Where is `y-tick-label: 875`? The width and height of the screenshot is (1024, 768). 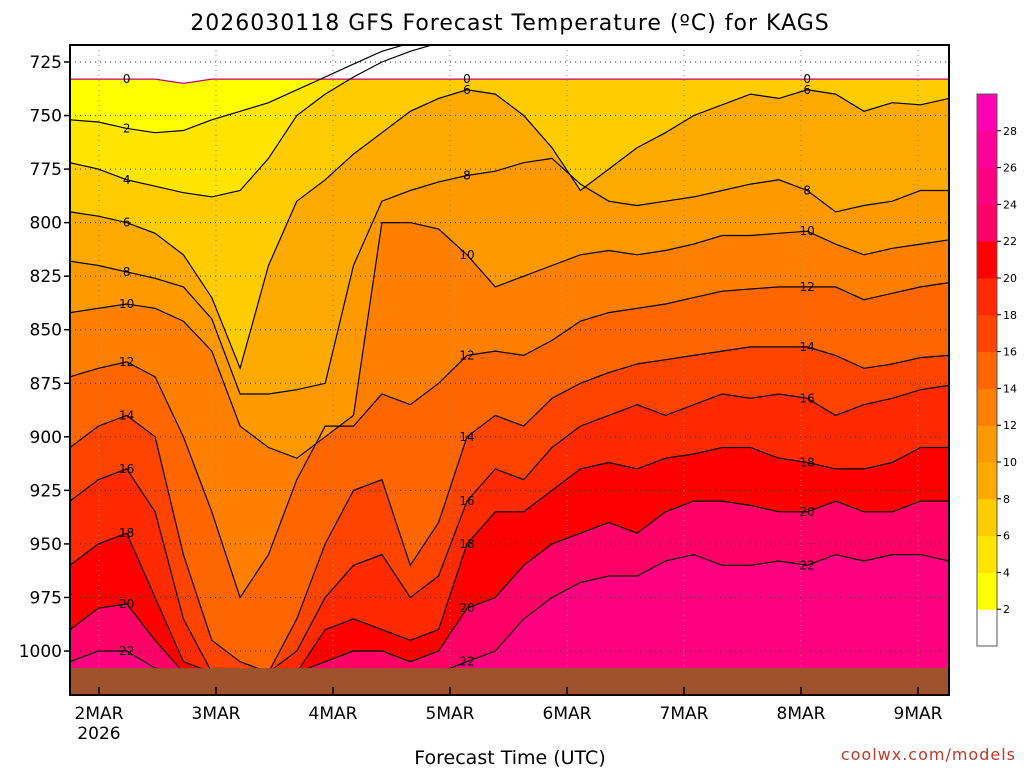
y-tick-label: 875 is located at coordinates (46, 384).